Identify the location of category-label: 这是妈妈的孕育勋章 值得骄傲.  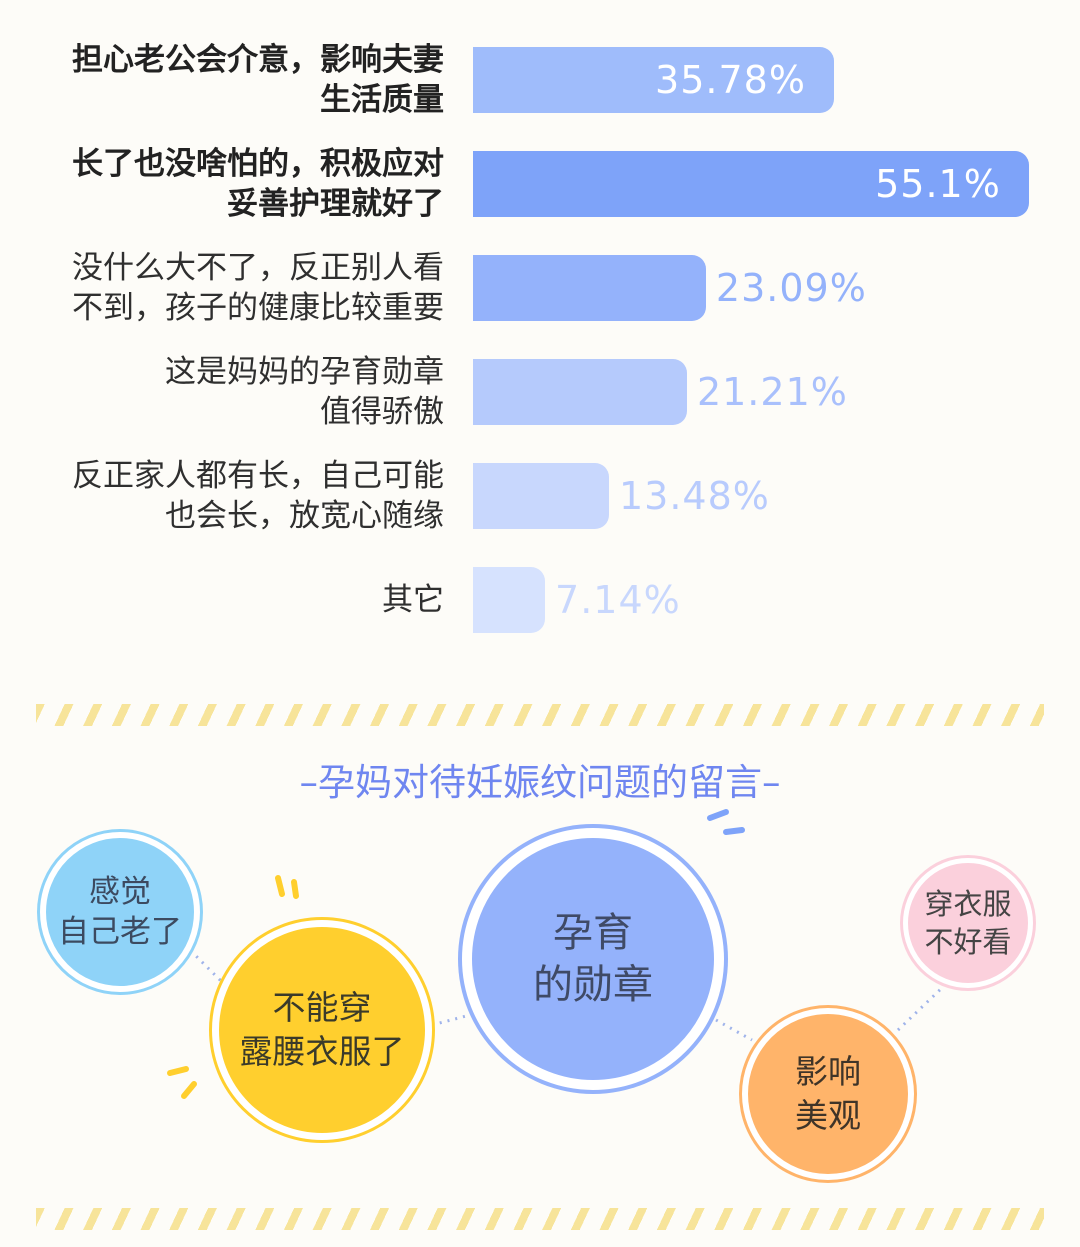
(304, 392).